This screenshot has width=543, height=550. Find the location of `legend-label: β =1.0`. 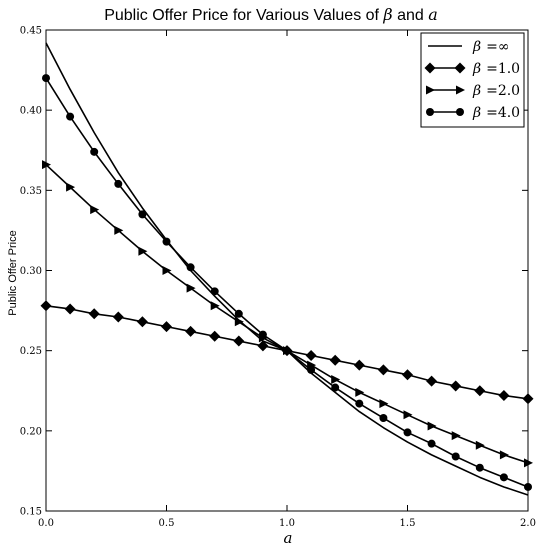

legend-label: β =1.0 is located at coordinates (496, 69).